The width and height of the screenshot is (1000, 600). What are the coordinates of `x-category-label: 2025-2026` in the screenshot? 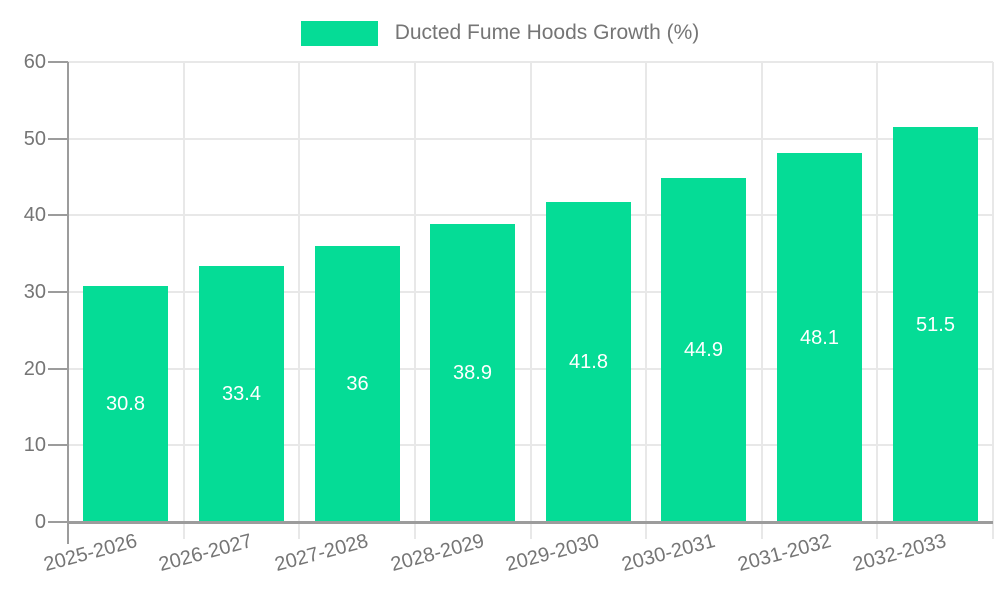 It's located at (90, 552).